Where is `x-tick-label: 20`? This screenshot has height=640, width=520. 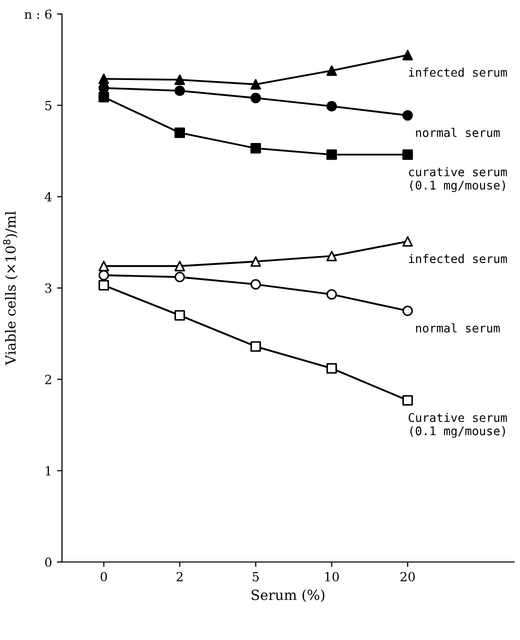
x-tick-label: 20 is located at coordinates (407, 577).